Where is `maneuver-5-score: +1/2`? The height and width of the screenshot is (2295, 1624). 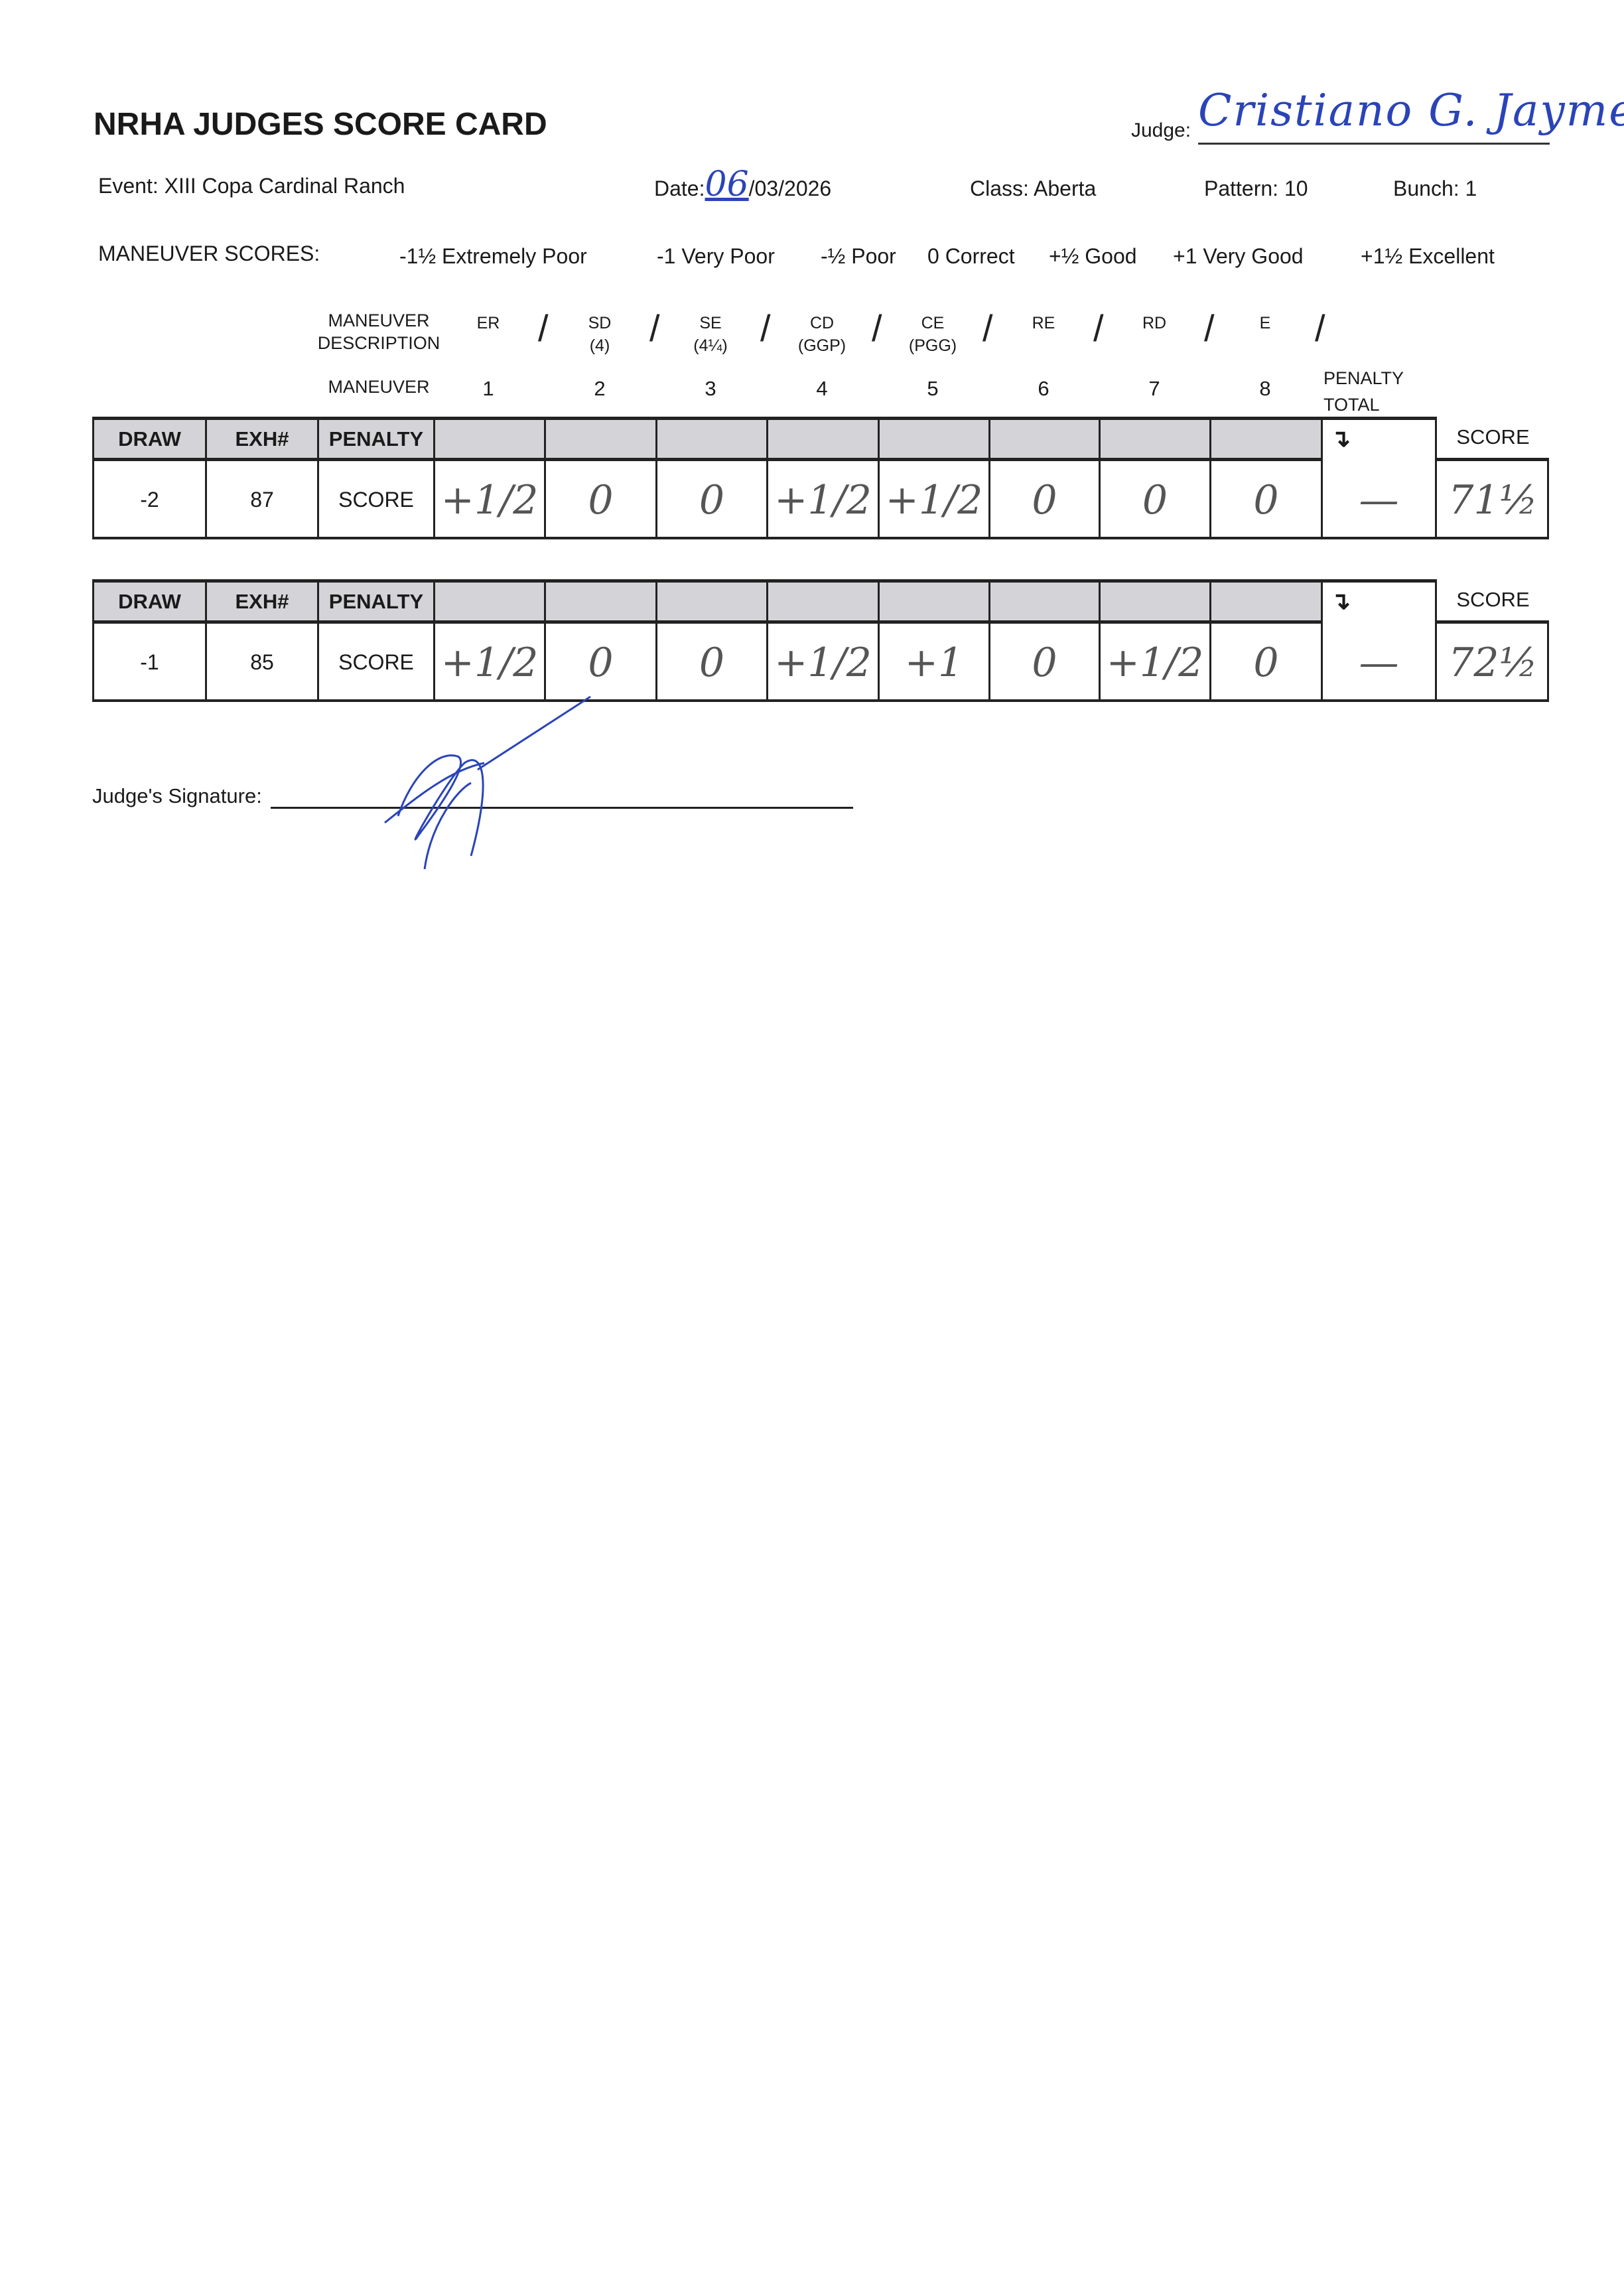 maneuver-5-score: +1/2 is located at coordinates (933, 500).